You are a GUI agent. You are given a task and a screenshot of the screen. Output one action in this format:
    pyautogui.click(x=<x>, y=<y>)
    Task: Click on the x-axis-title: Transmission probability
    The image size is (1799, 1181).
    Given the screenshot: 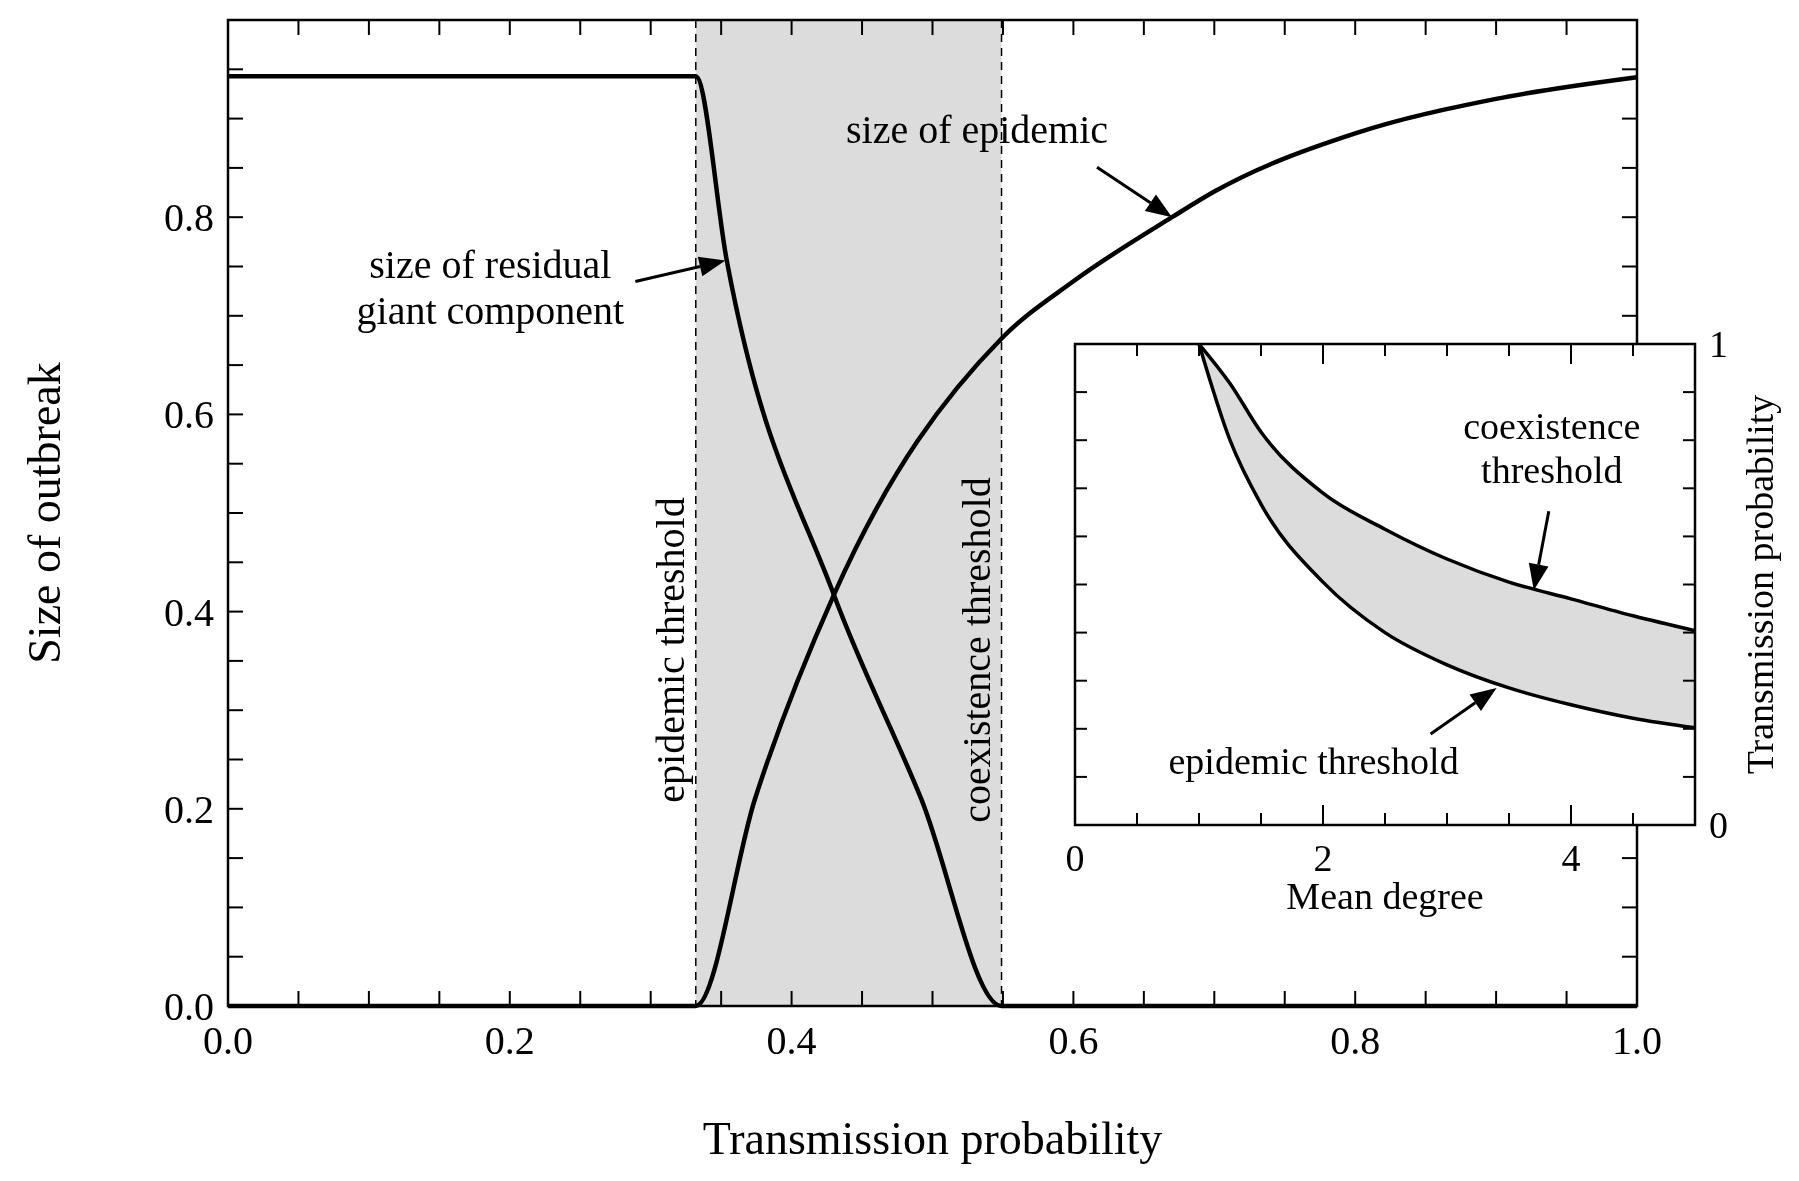 What is the action you would take?
    pyautogui.click(x=932, y=1138)
    